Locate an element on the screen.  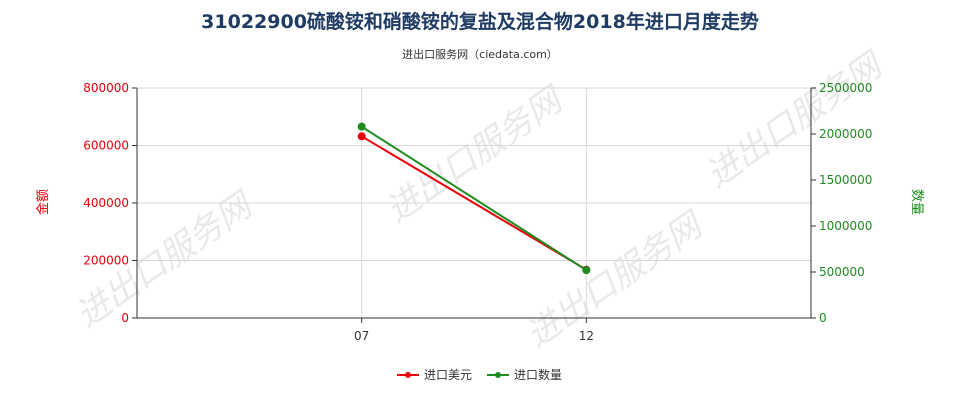
y-left-tick-label: 200000 is located at coordinates (106, 261).